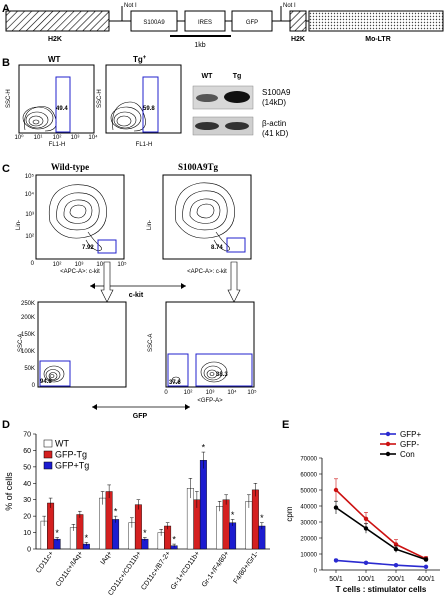 This screenshot has height=611, width=448. What do you see at coordinates (207, 272) in the screenshot?
I see `x-axis-label-c2: <APC-A>: c-kit` at bounding box center [207, 272].